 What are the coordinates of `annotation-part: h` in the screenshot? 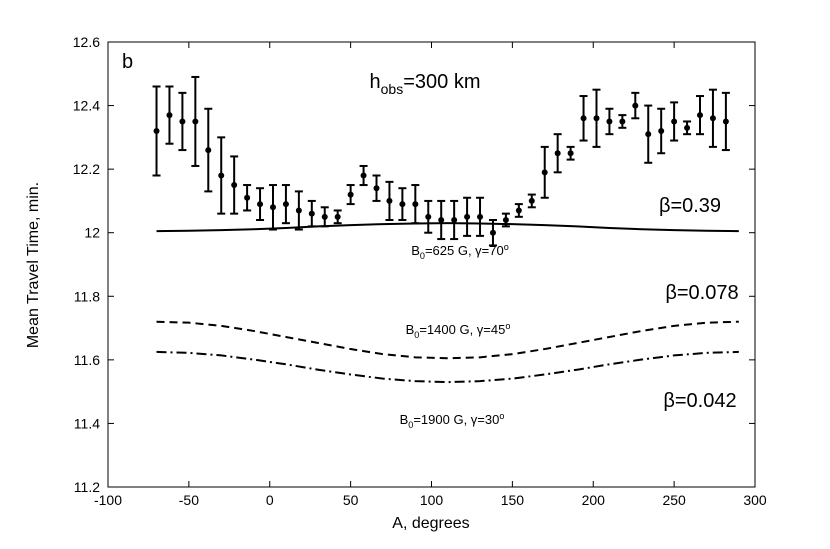 It's located at (375, 82).